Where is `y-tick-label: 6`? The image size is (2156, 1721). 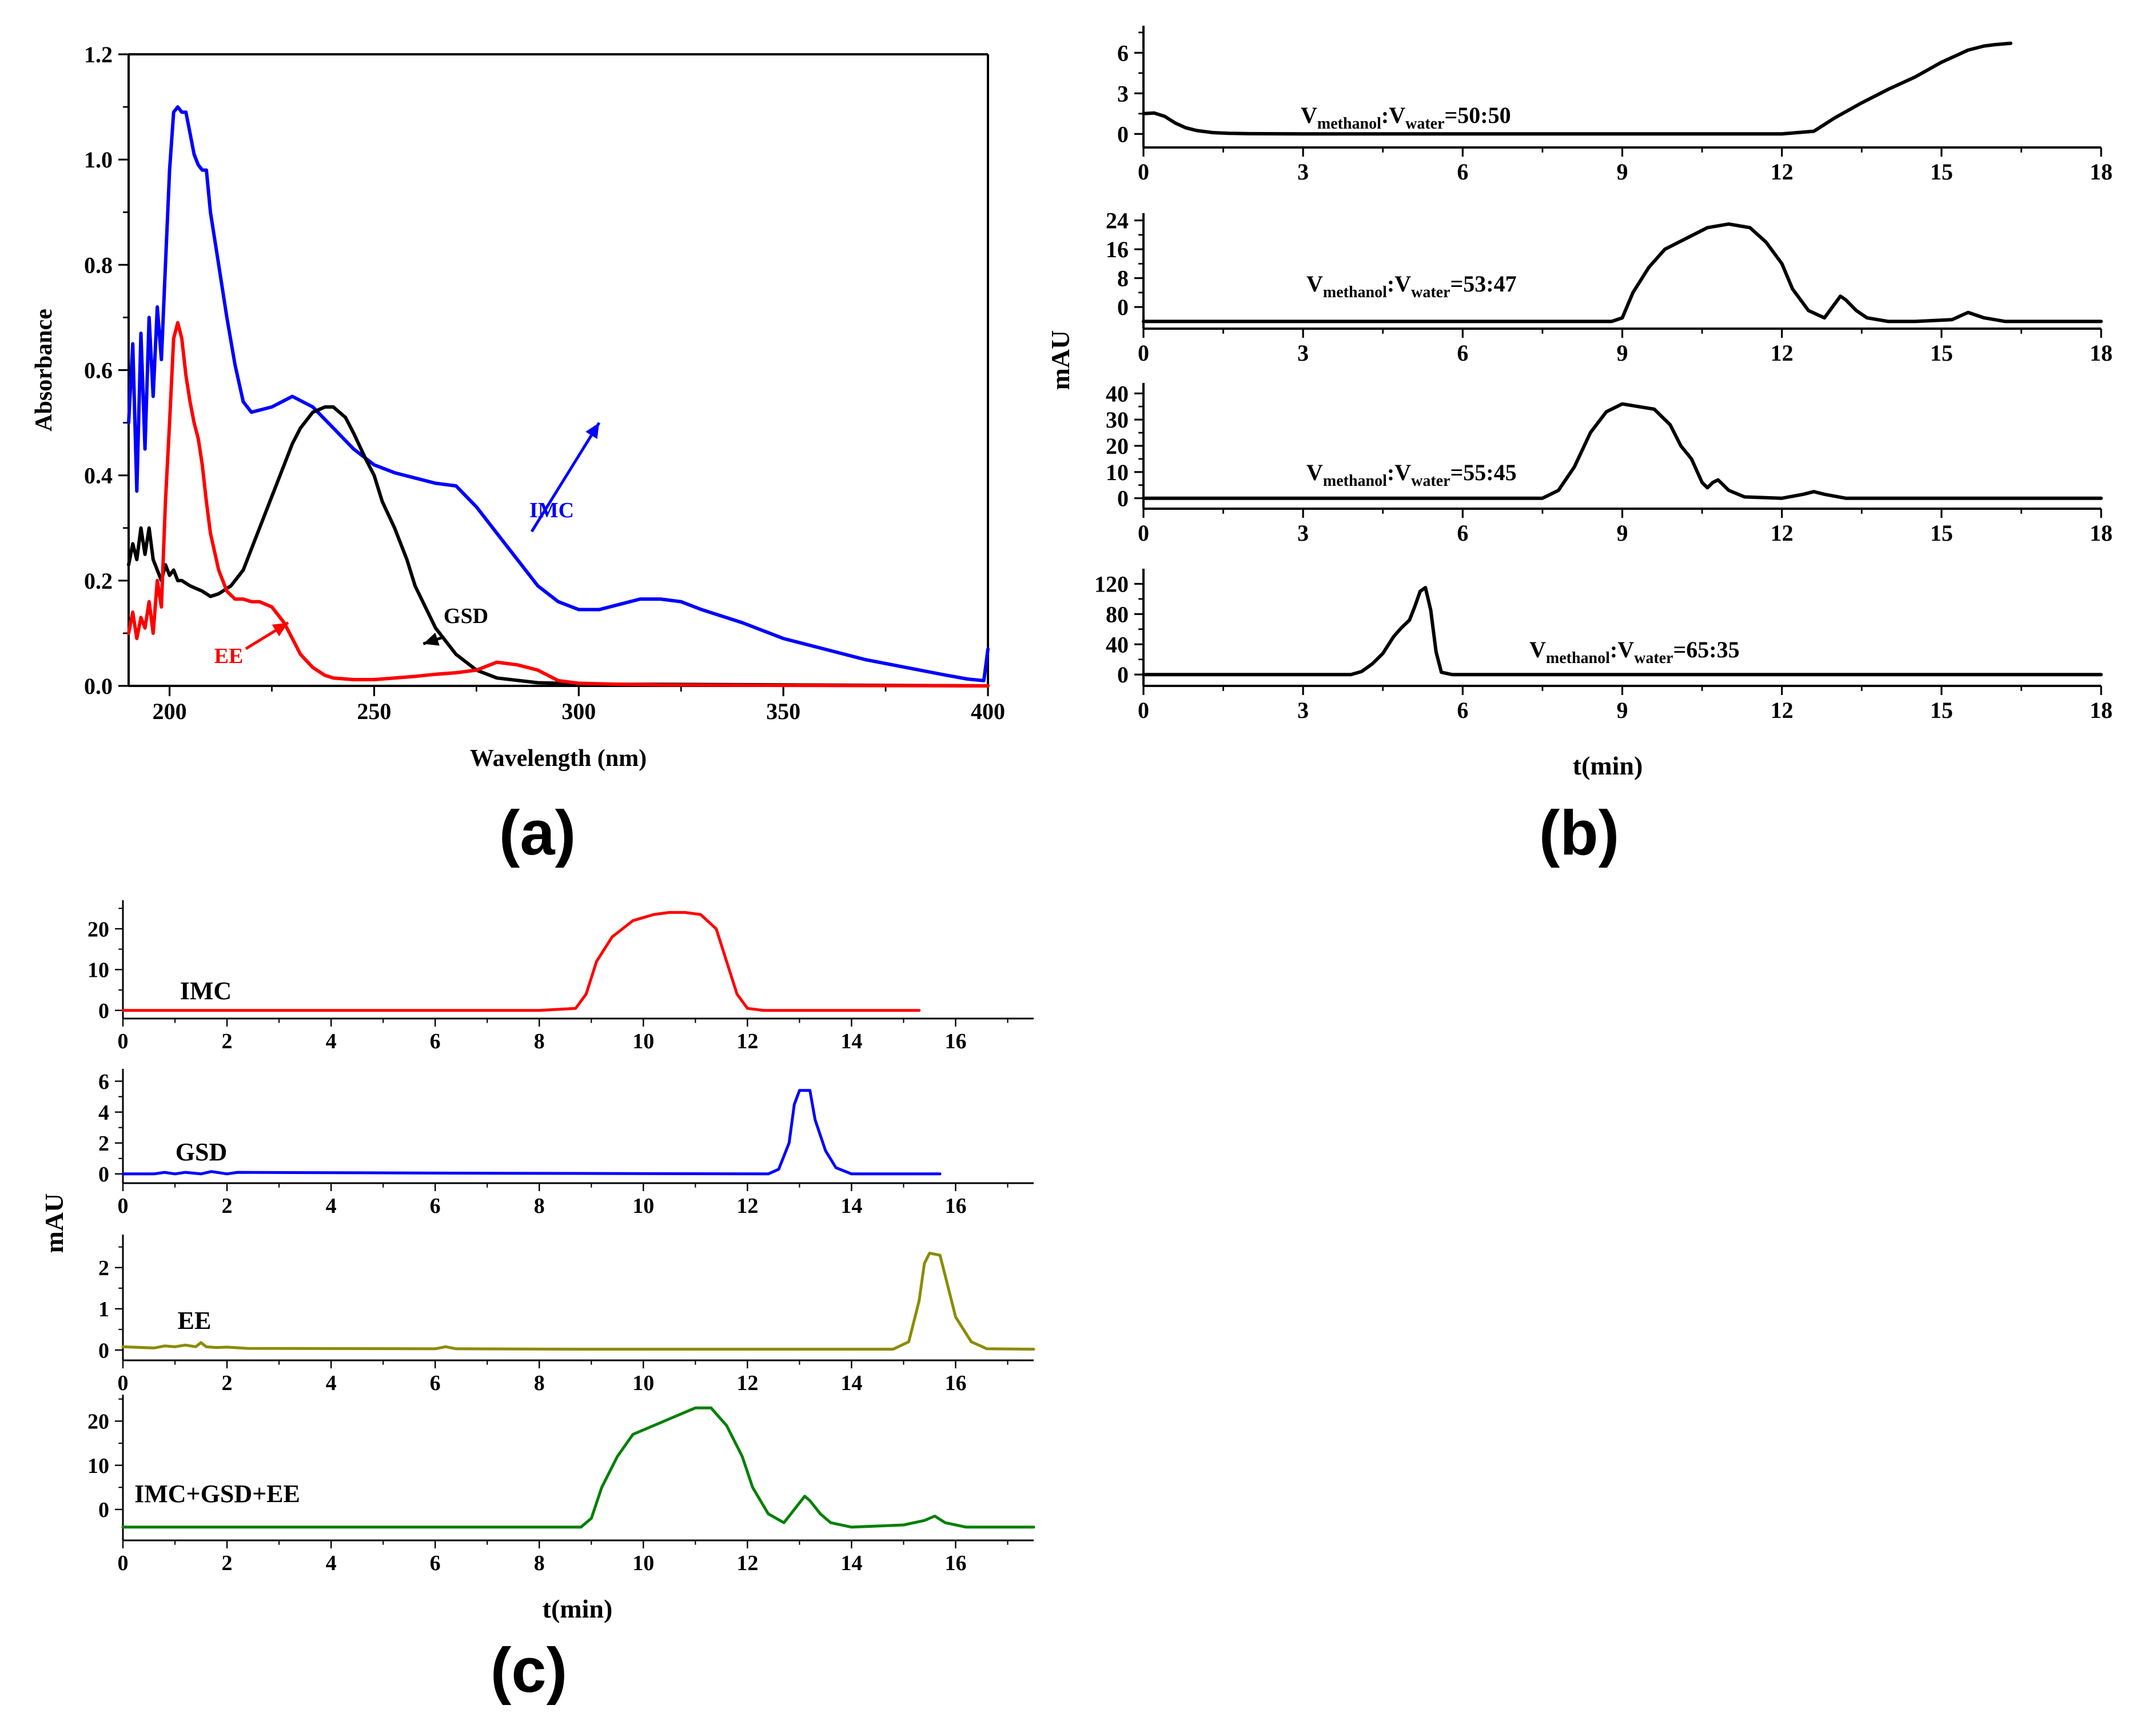
y-tick-label: 6 is located at coordinates (1123, 53).